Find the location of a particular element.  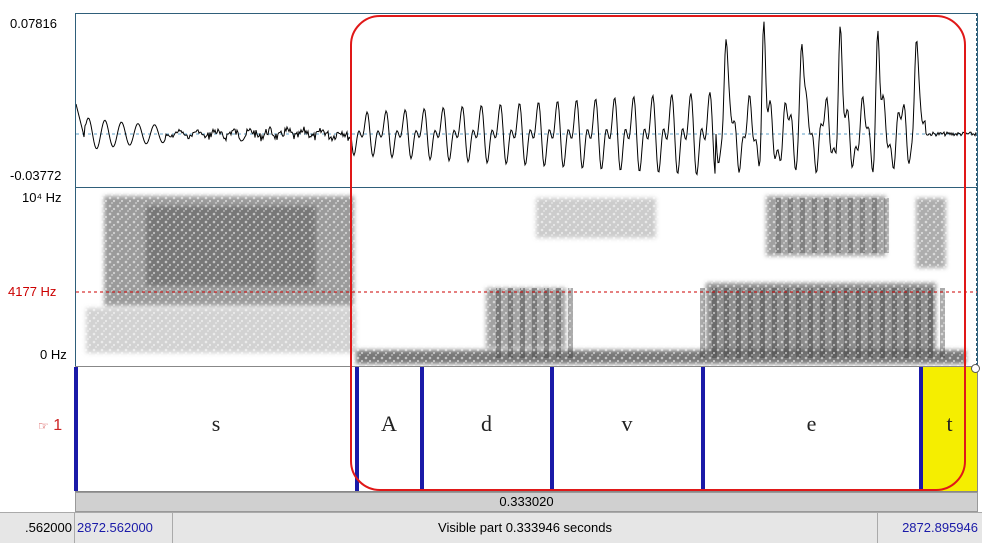

hand-pointer-icon: ☞ is located at coordinates (43, 426).